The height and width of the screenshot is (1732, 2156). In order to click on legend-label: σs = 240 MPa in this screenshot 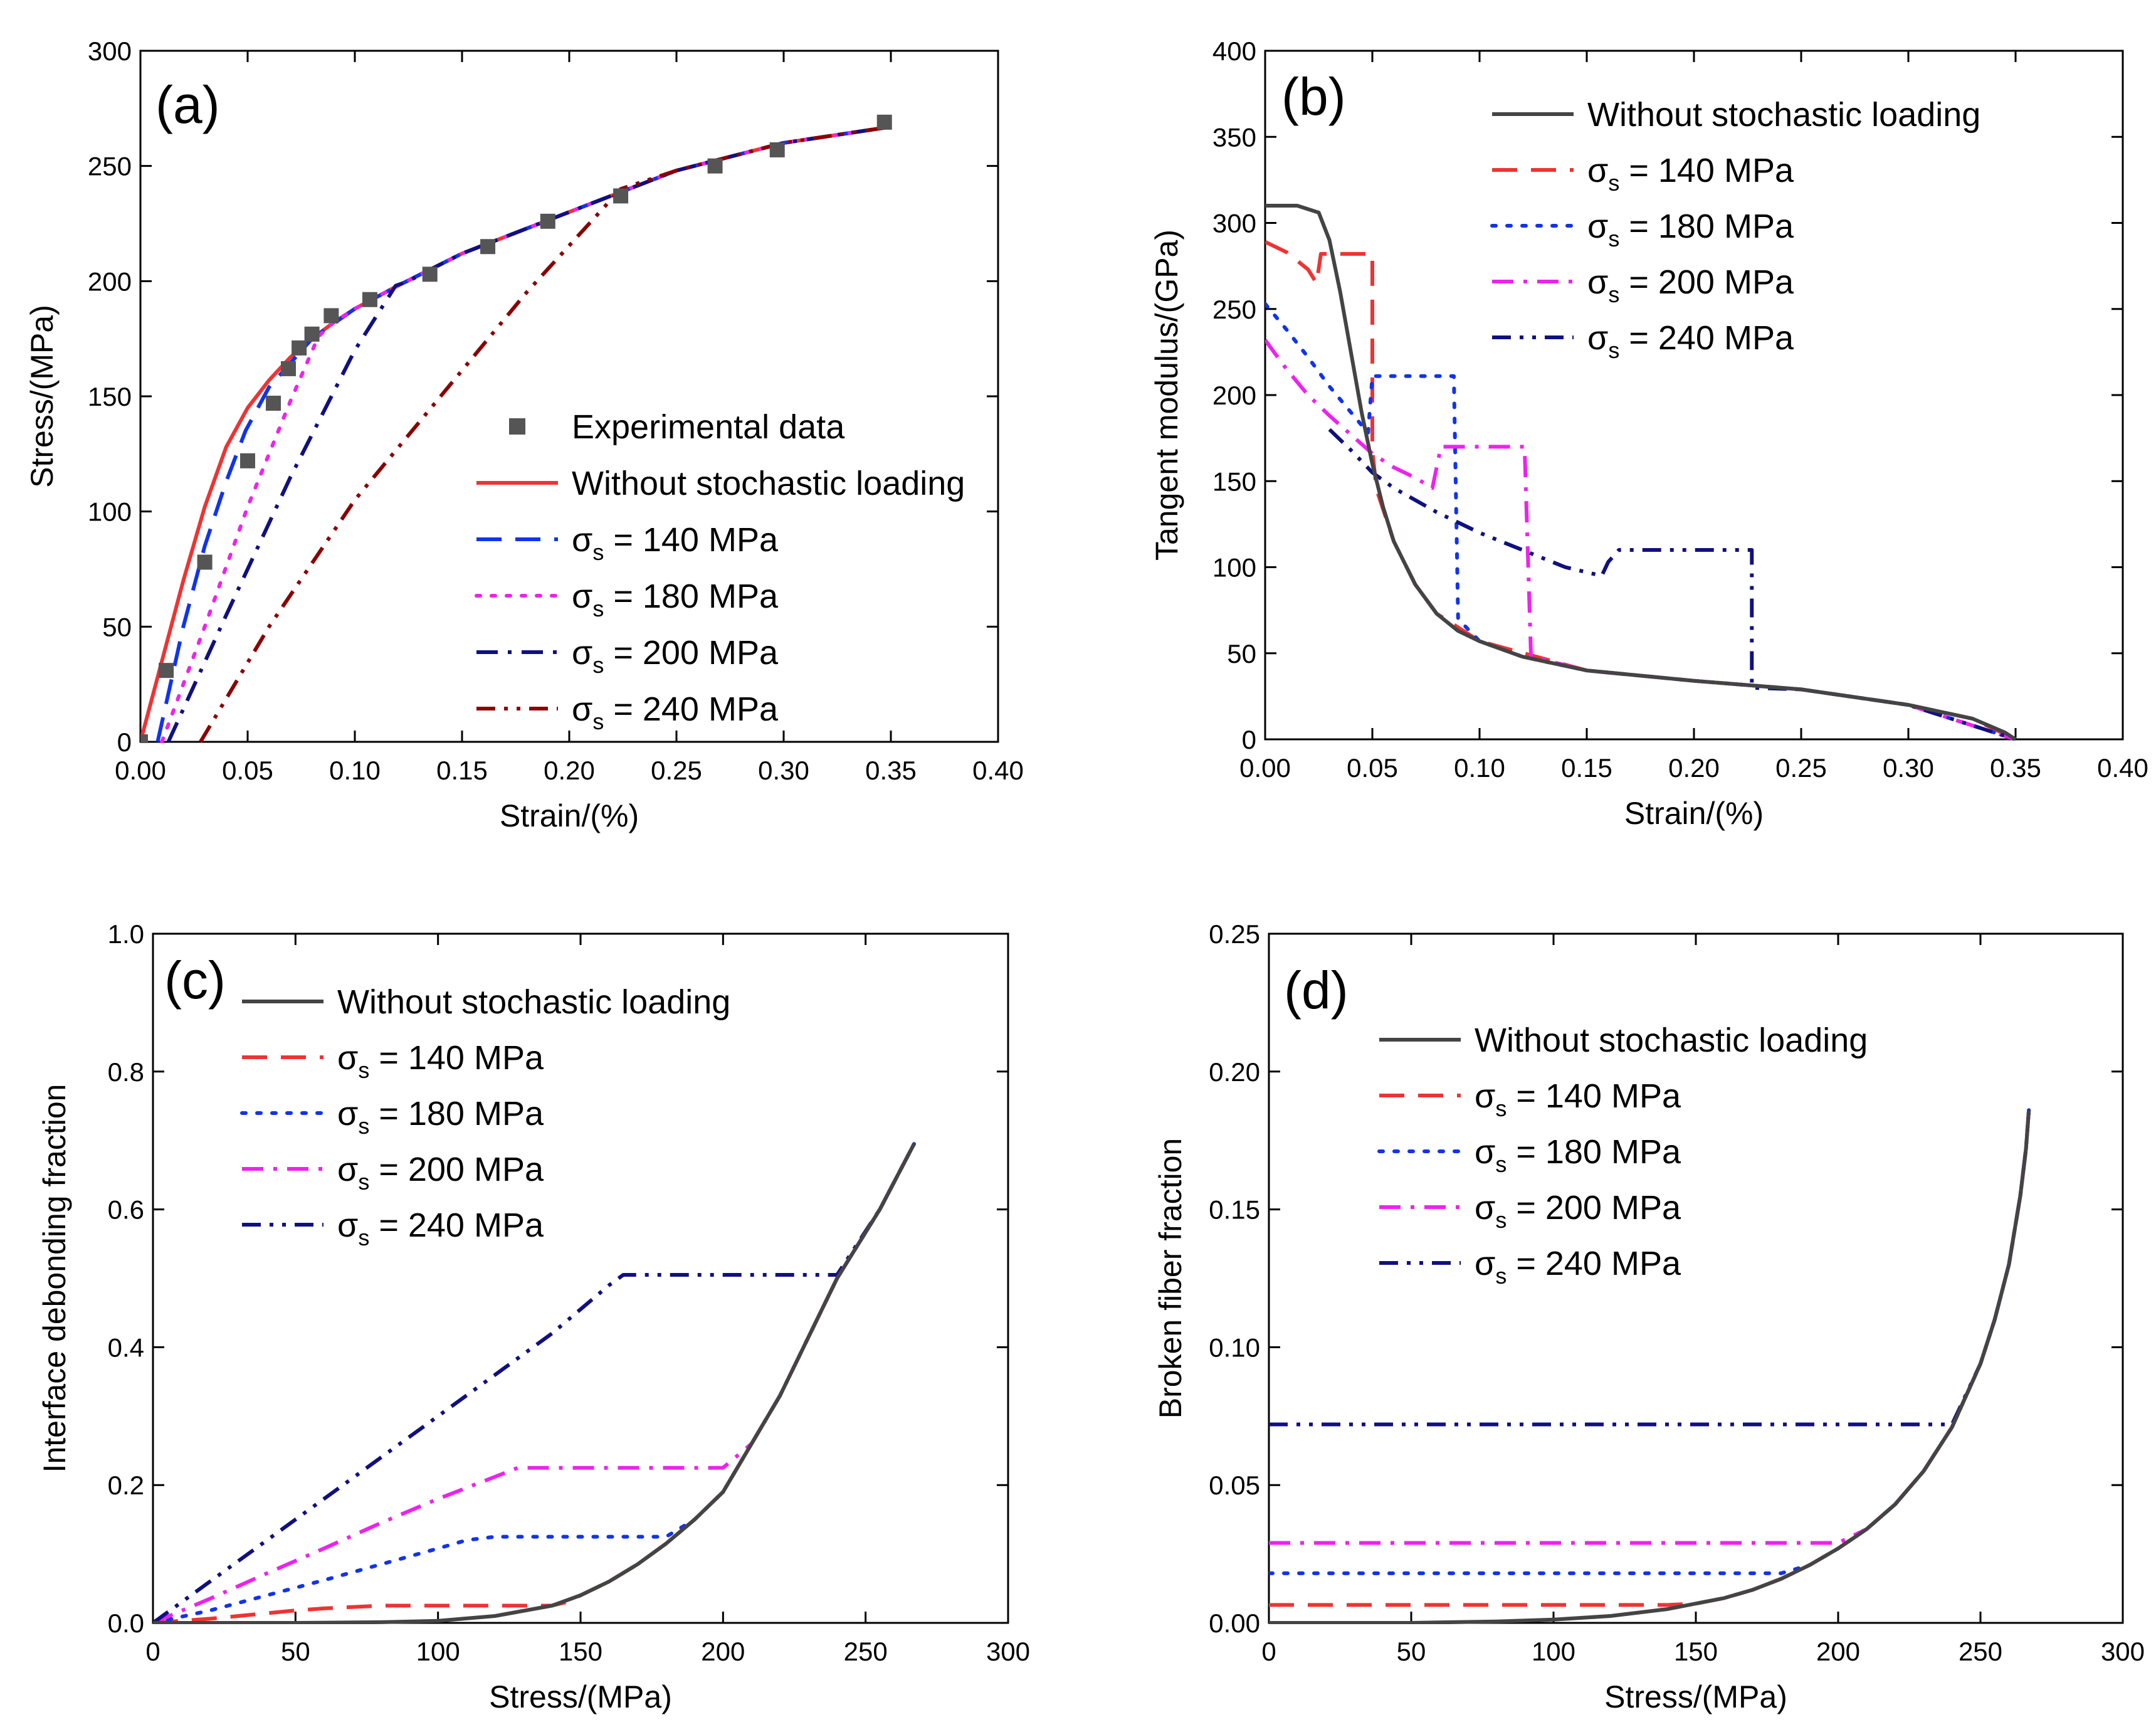, I will do `click(440, 1229)`.